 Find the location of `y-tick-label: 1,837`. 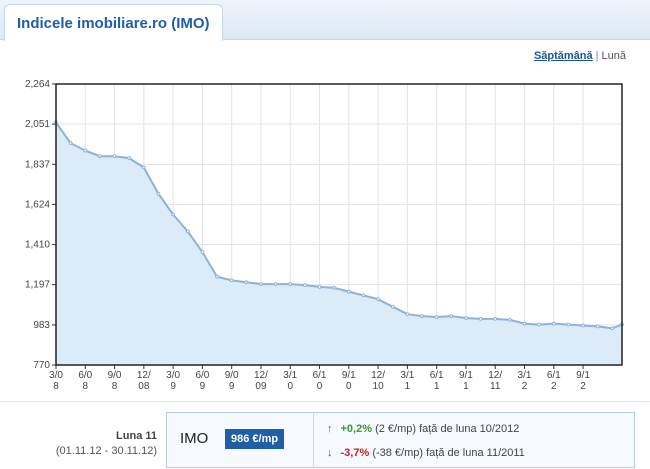

y-tick-label: 1,837 is located at coordinates (37, 164).